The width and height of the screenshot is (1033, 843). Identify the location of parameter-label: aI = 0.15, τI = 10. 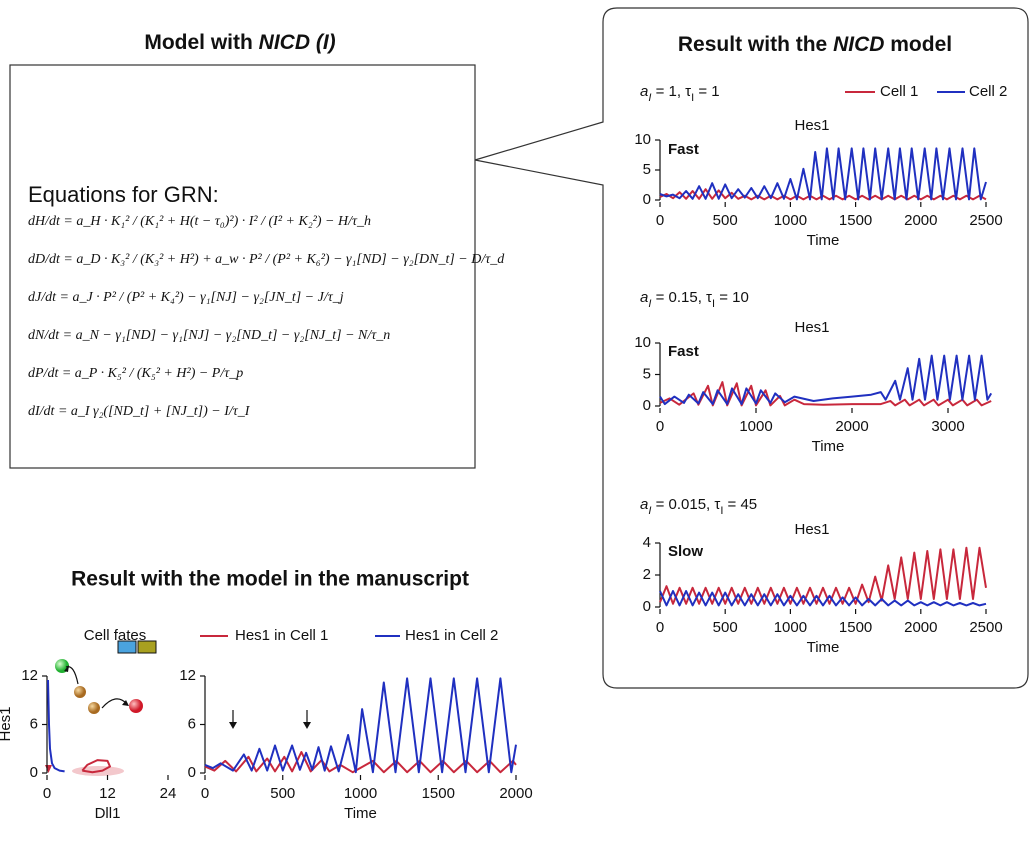
(694, 299).